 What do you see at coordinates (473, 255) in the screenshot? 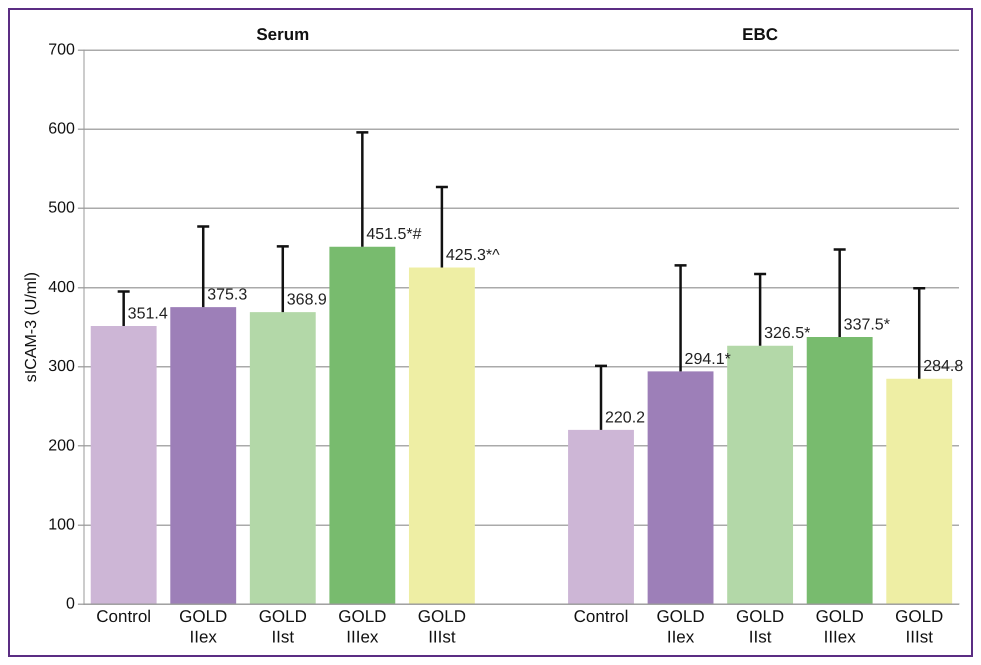
I see `data-label: 425.3*^` at bounding box center [473, 255].